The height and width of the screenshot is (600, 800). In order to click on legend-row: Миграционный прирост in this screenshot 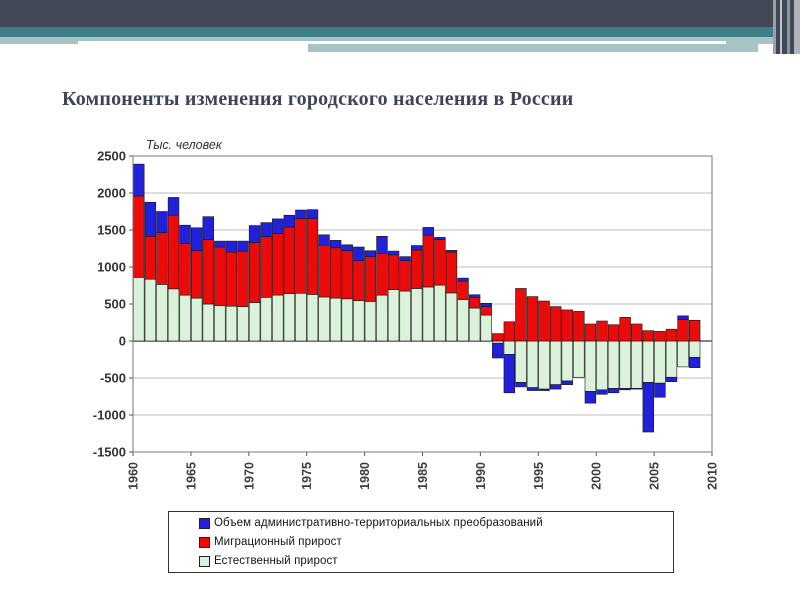, I will do `click(436, 542)`.